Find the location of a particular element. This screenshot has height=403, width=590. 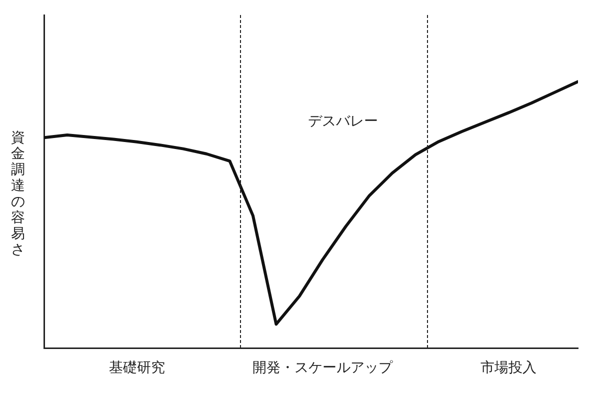

x-tick-label: 開発・スケールアップ is located at coordinates (323, 368).